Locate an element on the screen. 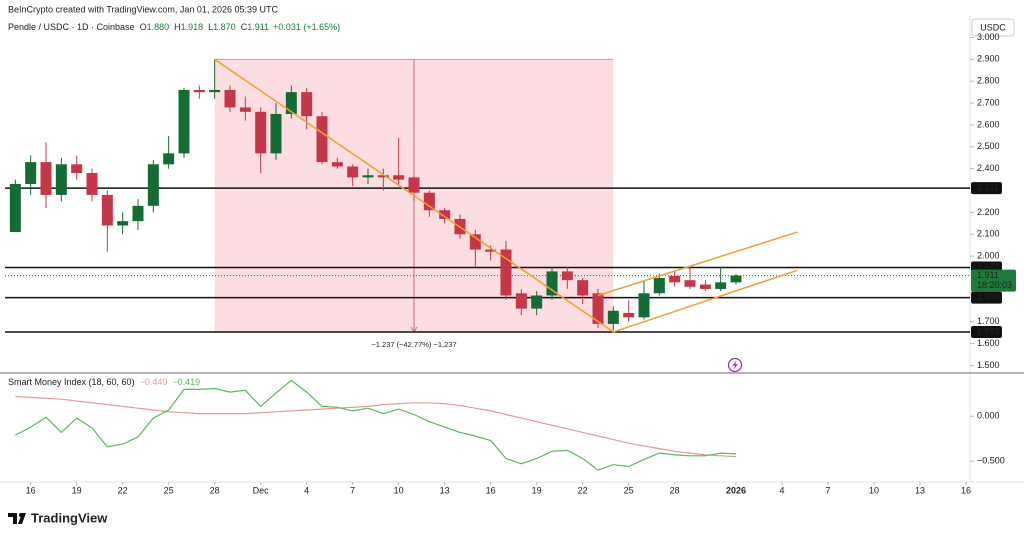 This screenshot has width=1024, height=538. level-label: 1.810 is located at coordinates (988, 297).